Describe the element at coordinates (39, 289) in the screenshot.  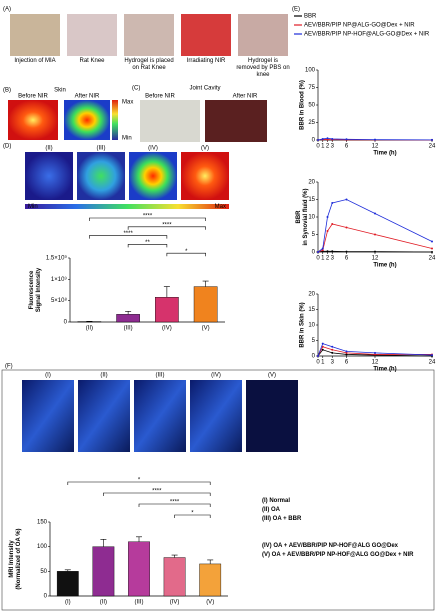
I see `y-axis-label: Signal Intensity` at that location.